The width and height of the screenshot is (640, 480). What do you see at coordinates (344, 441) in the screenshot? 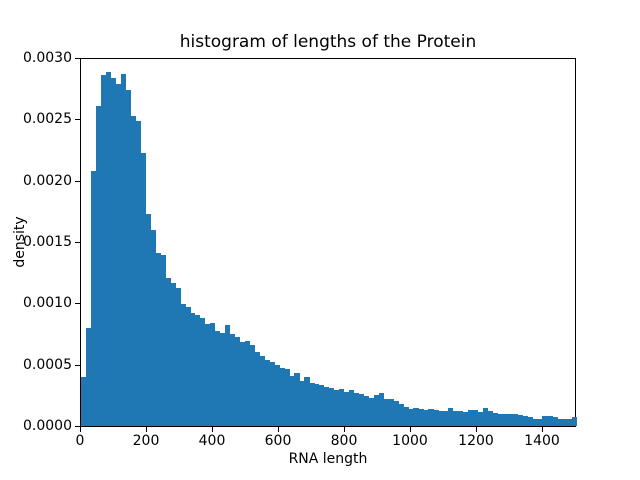
I see `x-tick-label: 800` at bounding box center [344, 441].